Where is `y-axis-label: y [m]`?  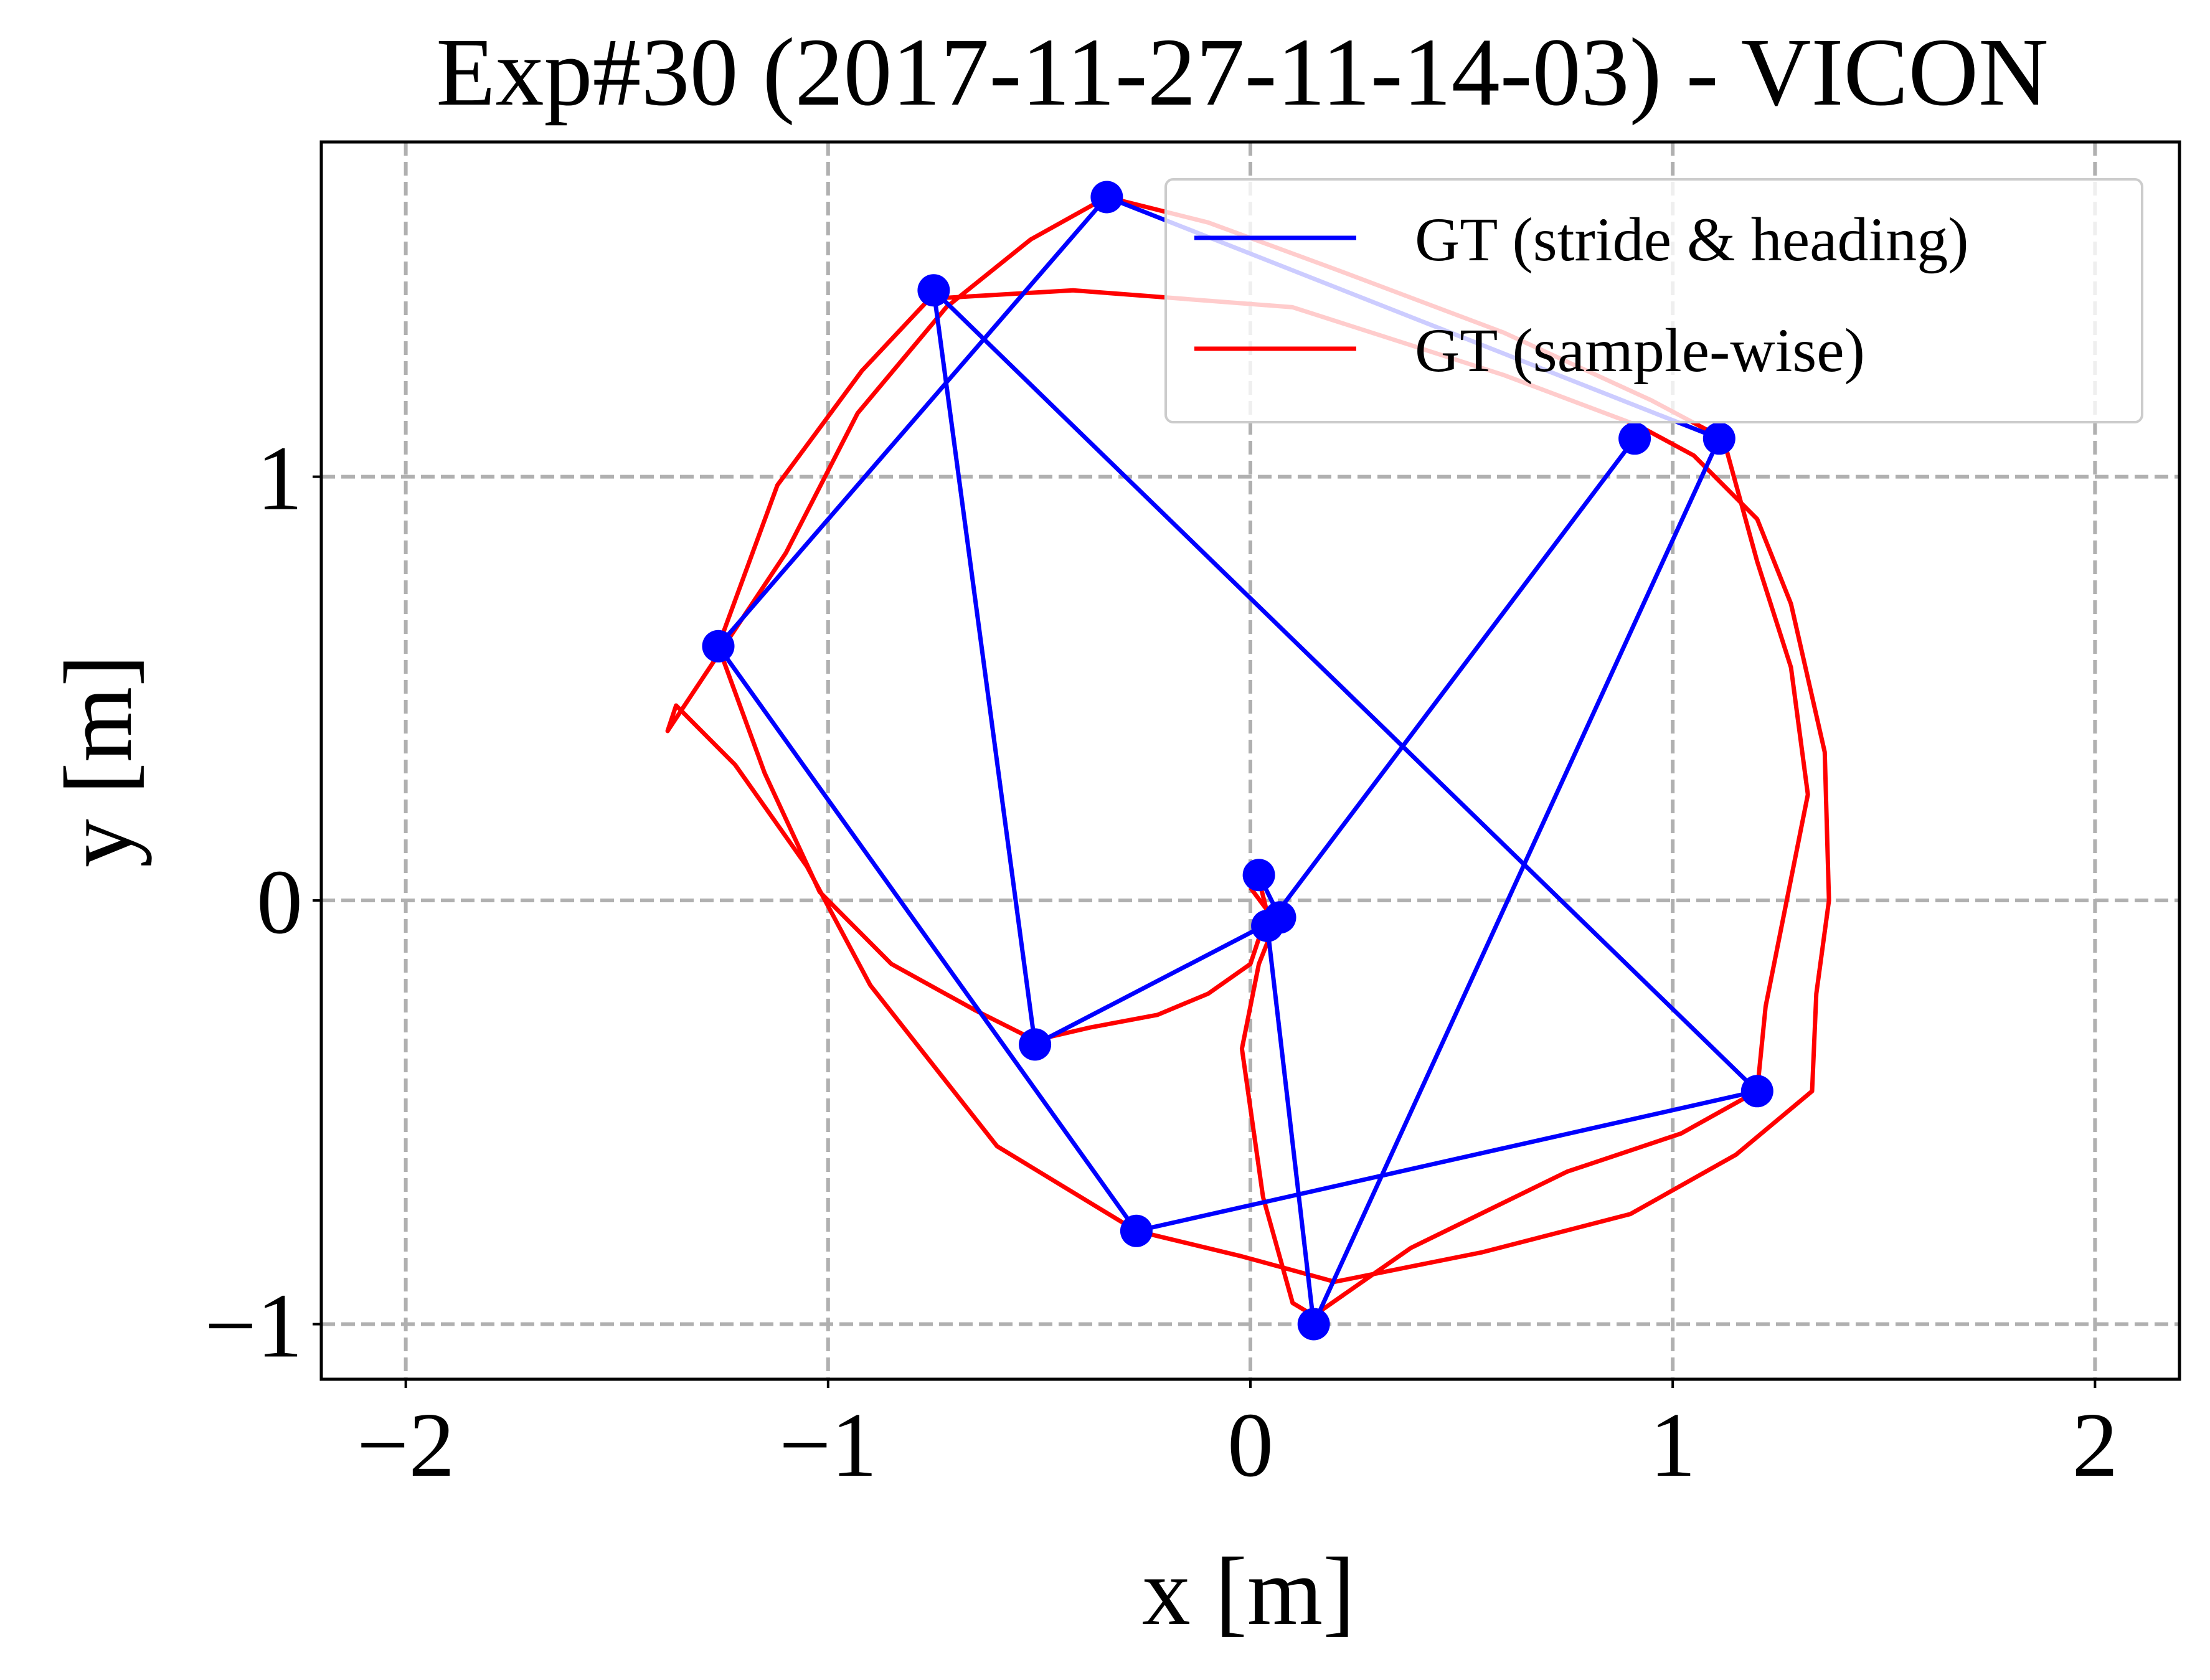 y-axis-label: y [m] is located at coordinates (98, 760).